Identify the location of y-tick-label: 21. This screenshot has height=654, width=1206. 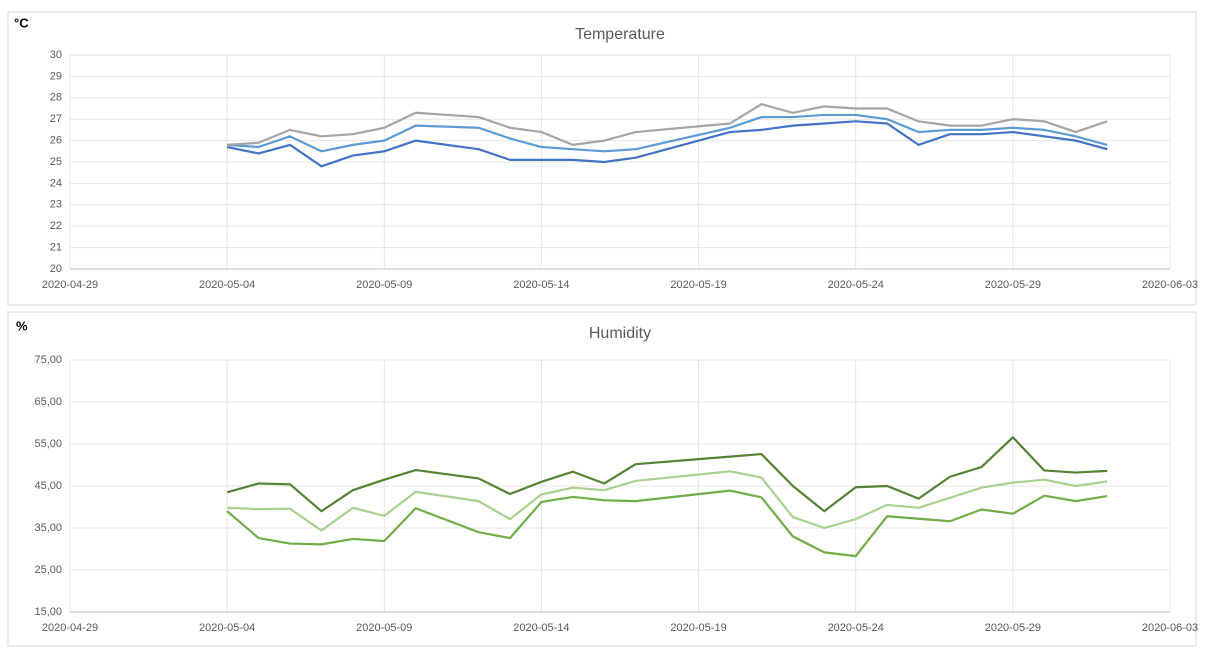
(56, 248).